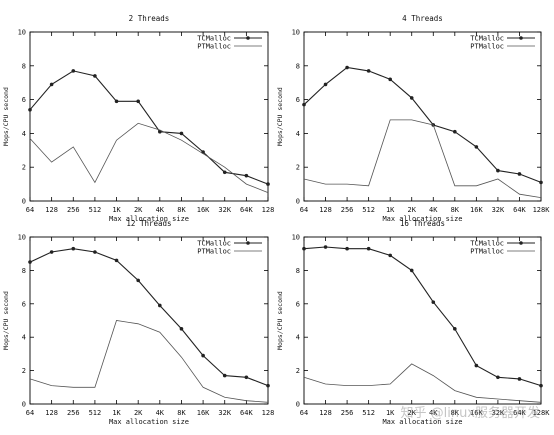 The width and height of the screenshot is (554, 435). What do you see at coordinates (73, 210) in the screenshot?
I see `x-tick-label: 256` at bounding box center [73, 210].